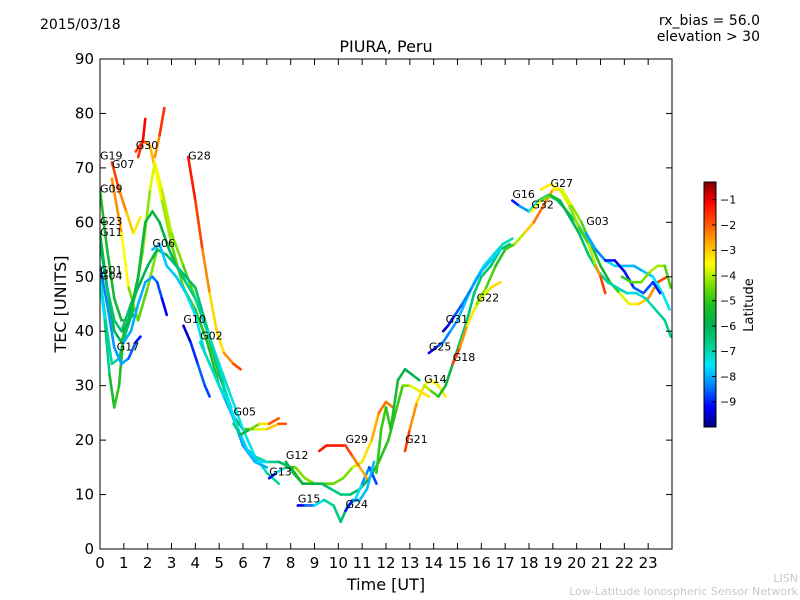 The height and width of the screenshot is (600, 800). I want to click on series-label: G13, so click(280, 472).